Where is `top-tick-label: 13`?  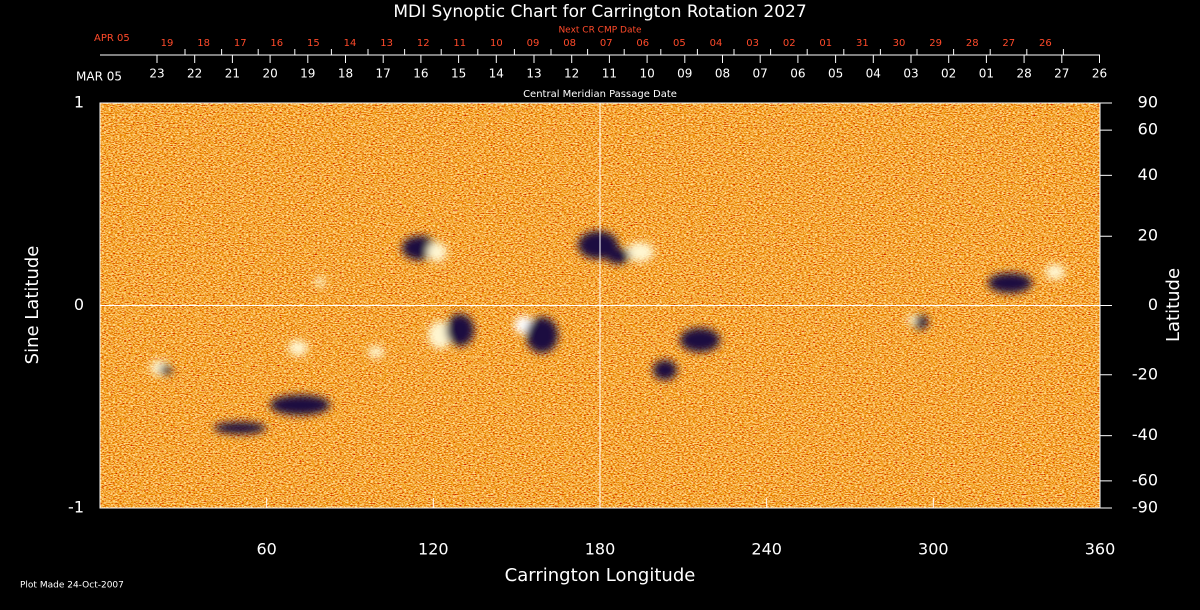
top-tick-label: 13 is located at coordinates (533, 74).